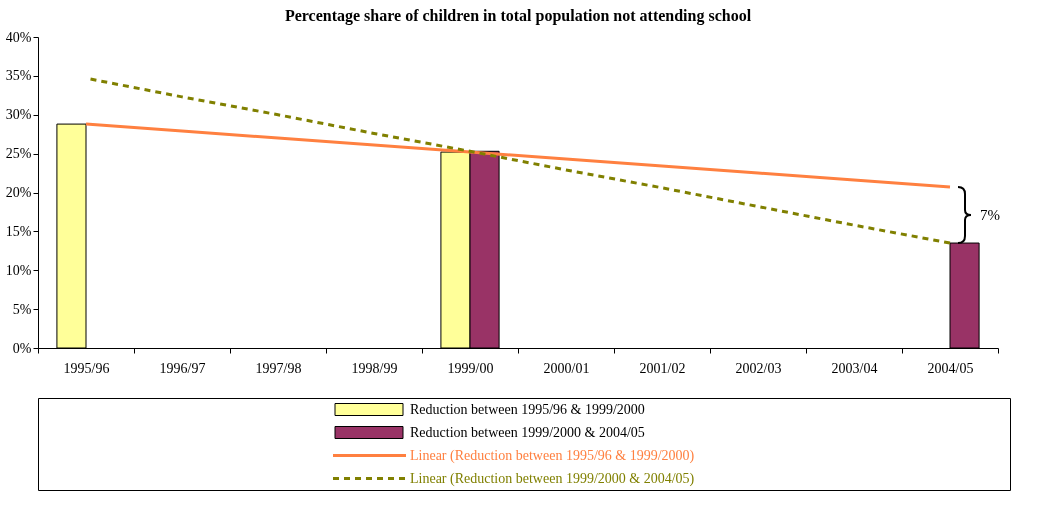 This screenshot has height=529, width=1057. Describe the element at coordinates (18, 76) in the screenshot. I see `y-tick-label: 35%` at that location.